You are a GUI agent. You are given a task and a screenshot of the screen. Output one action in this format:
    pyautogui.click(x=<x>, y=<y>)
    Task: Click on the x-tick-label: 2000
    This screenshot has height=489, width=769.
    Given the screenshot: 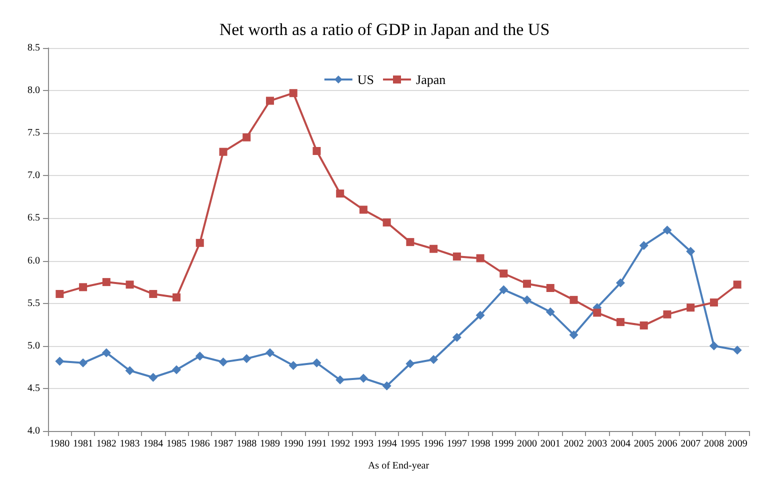 What is the action you would take?
    pyautogui.click(x=527, y=444)
    